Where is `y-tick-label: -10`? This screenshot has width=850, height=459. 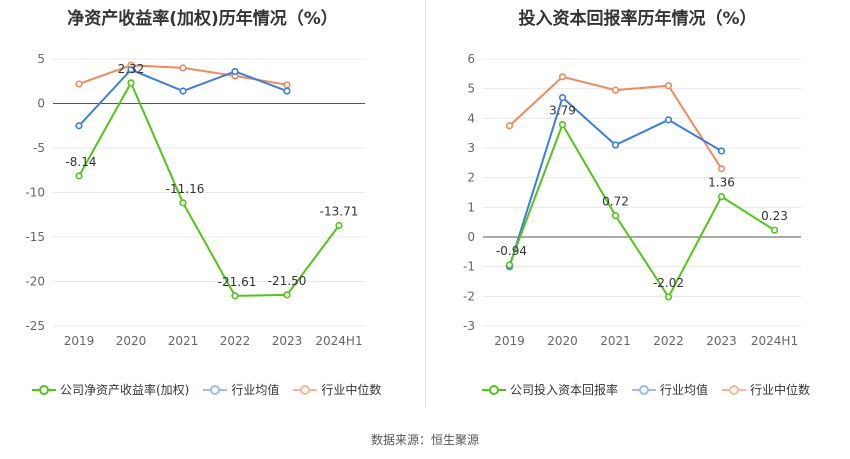 y-tick-label: -10 is located at coordinates (35, 193).